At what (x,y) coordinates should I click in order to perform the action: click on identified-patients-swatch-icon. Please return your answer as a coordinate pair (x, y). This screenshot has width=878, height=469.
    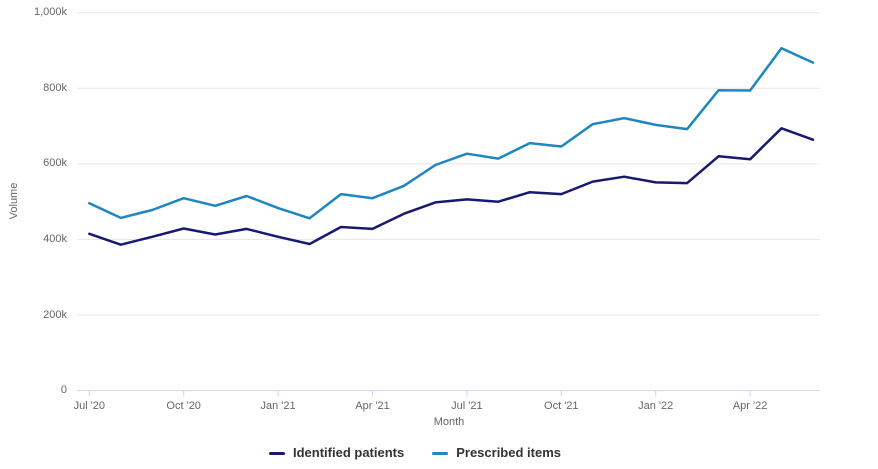
    Looking at the image, I should click on (276, 453).